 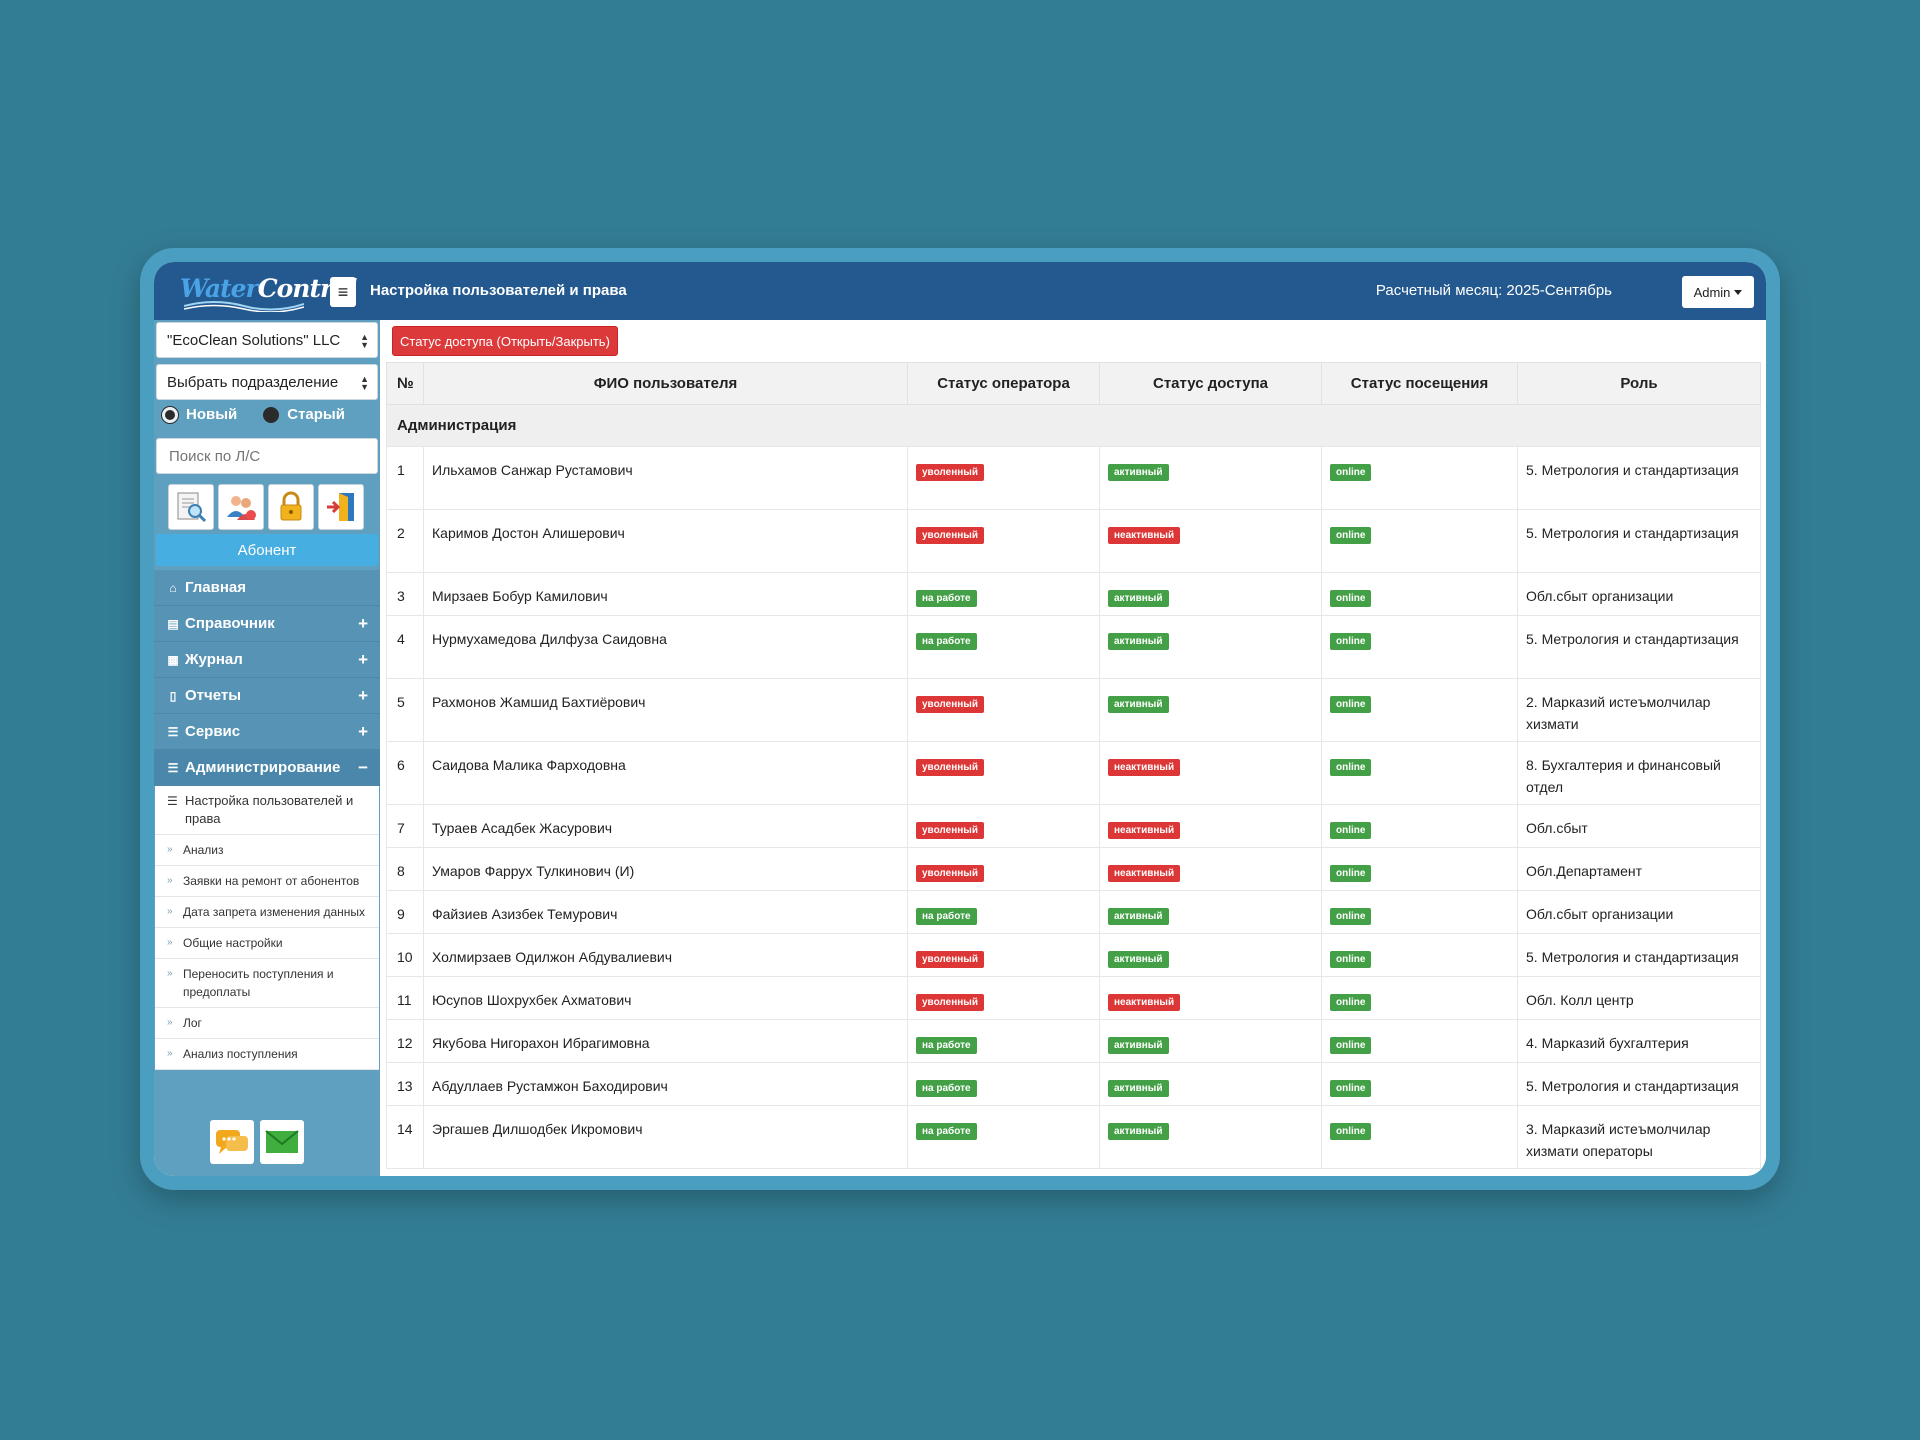 What do you see at coordinates (266, 507) in the screenshot?
I see `toolbar` at bounding box center [266, 507].